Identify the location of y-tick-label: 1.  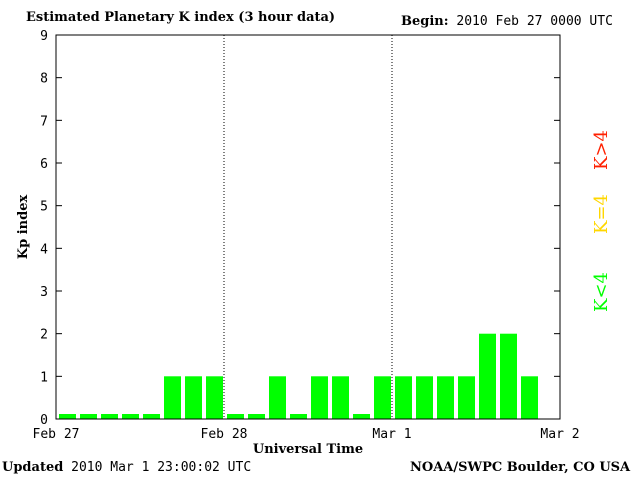
(44, 377).